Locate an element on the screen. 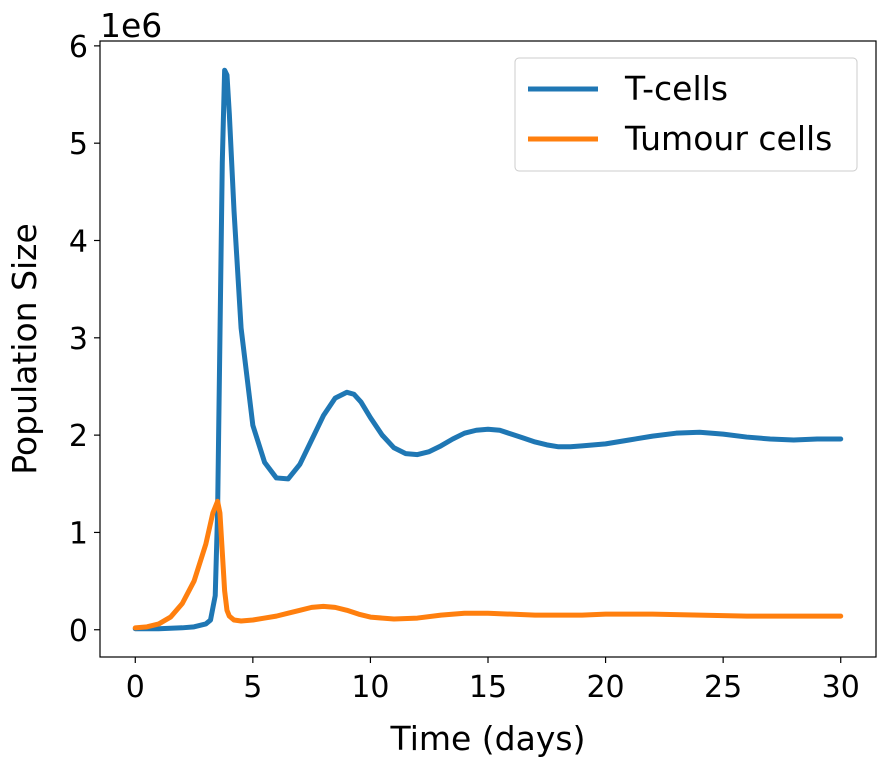 This screenshot has width=884, height=768. y-tick-label: 2 is located at coordinates (78, 436).